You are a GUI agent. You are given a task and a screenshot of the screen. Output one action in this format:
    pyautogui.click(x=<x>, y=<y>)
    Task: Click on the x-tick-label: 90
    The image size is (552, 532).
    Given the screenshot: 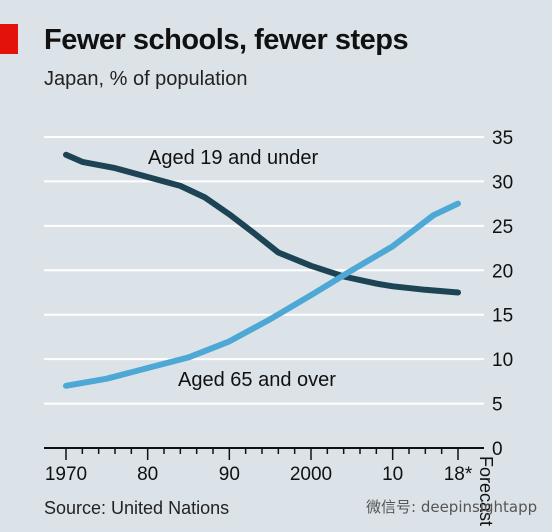 What is the action you would take?
    pyautogui.click(x=229, y=474)
    